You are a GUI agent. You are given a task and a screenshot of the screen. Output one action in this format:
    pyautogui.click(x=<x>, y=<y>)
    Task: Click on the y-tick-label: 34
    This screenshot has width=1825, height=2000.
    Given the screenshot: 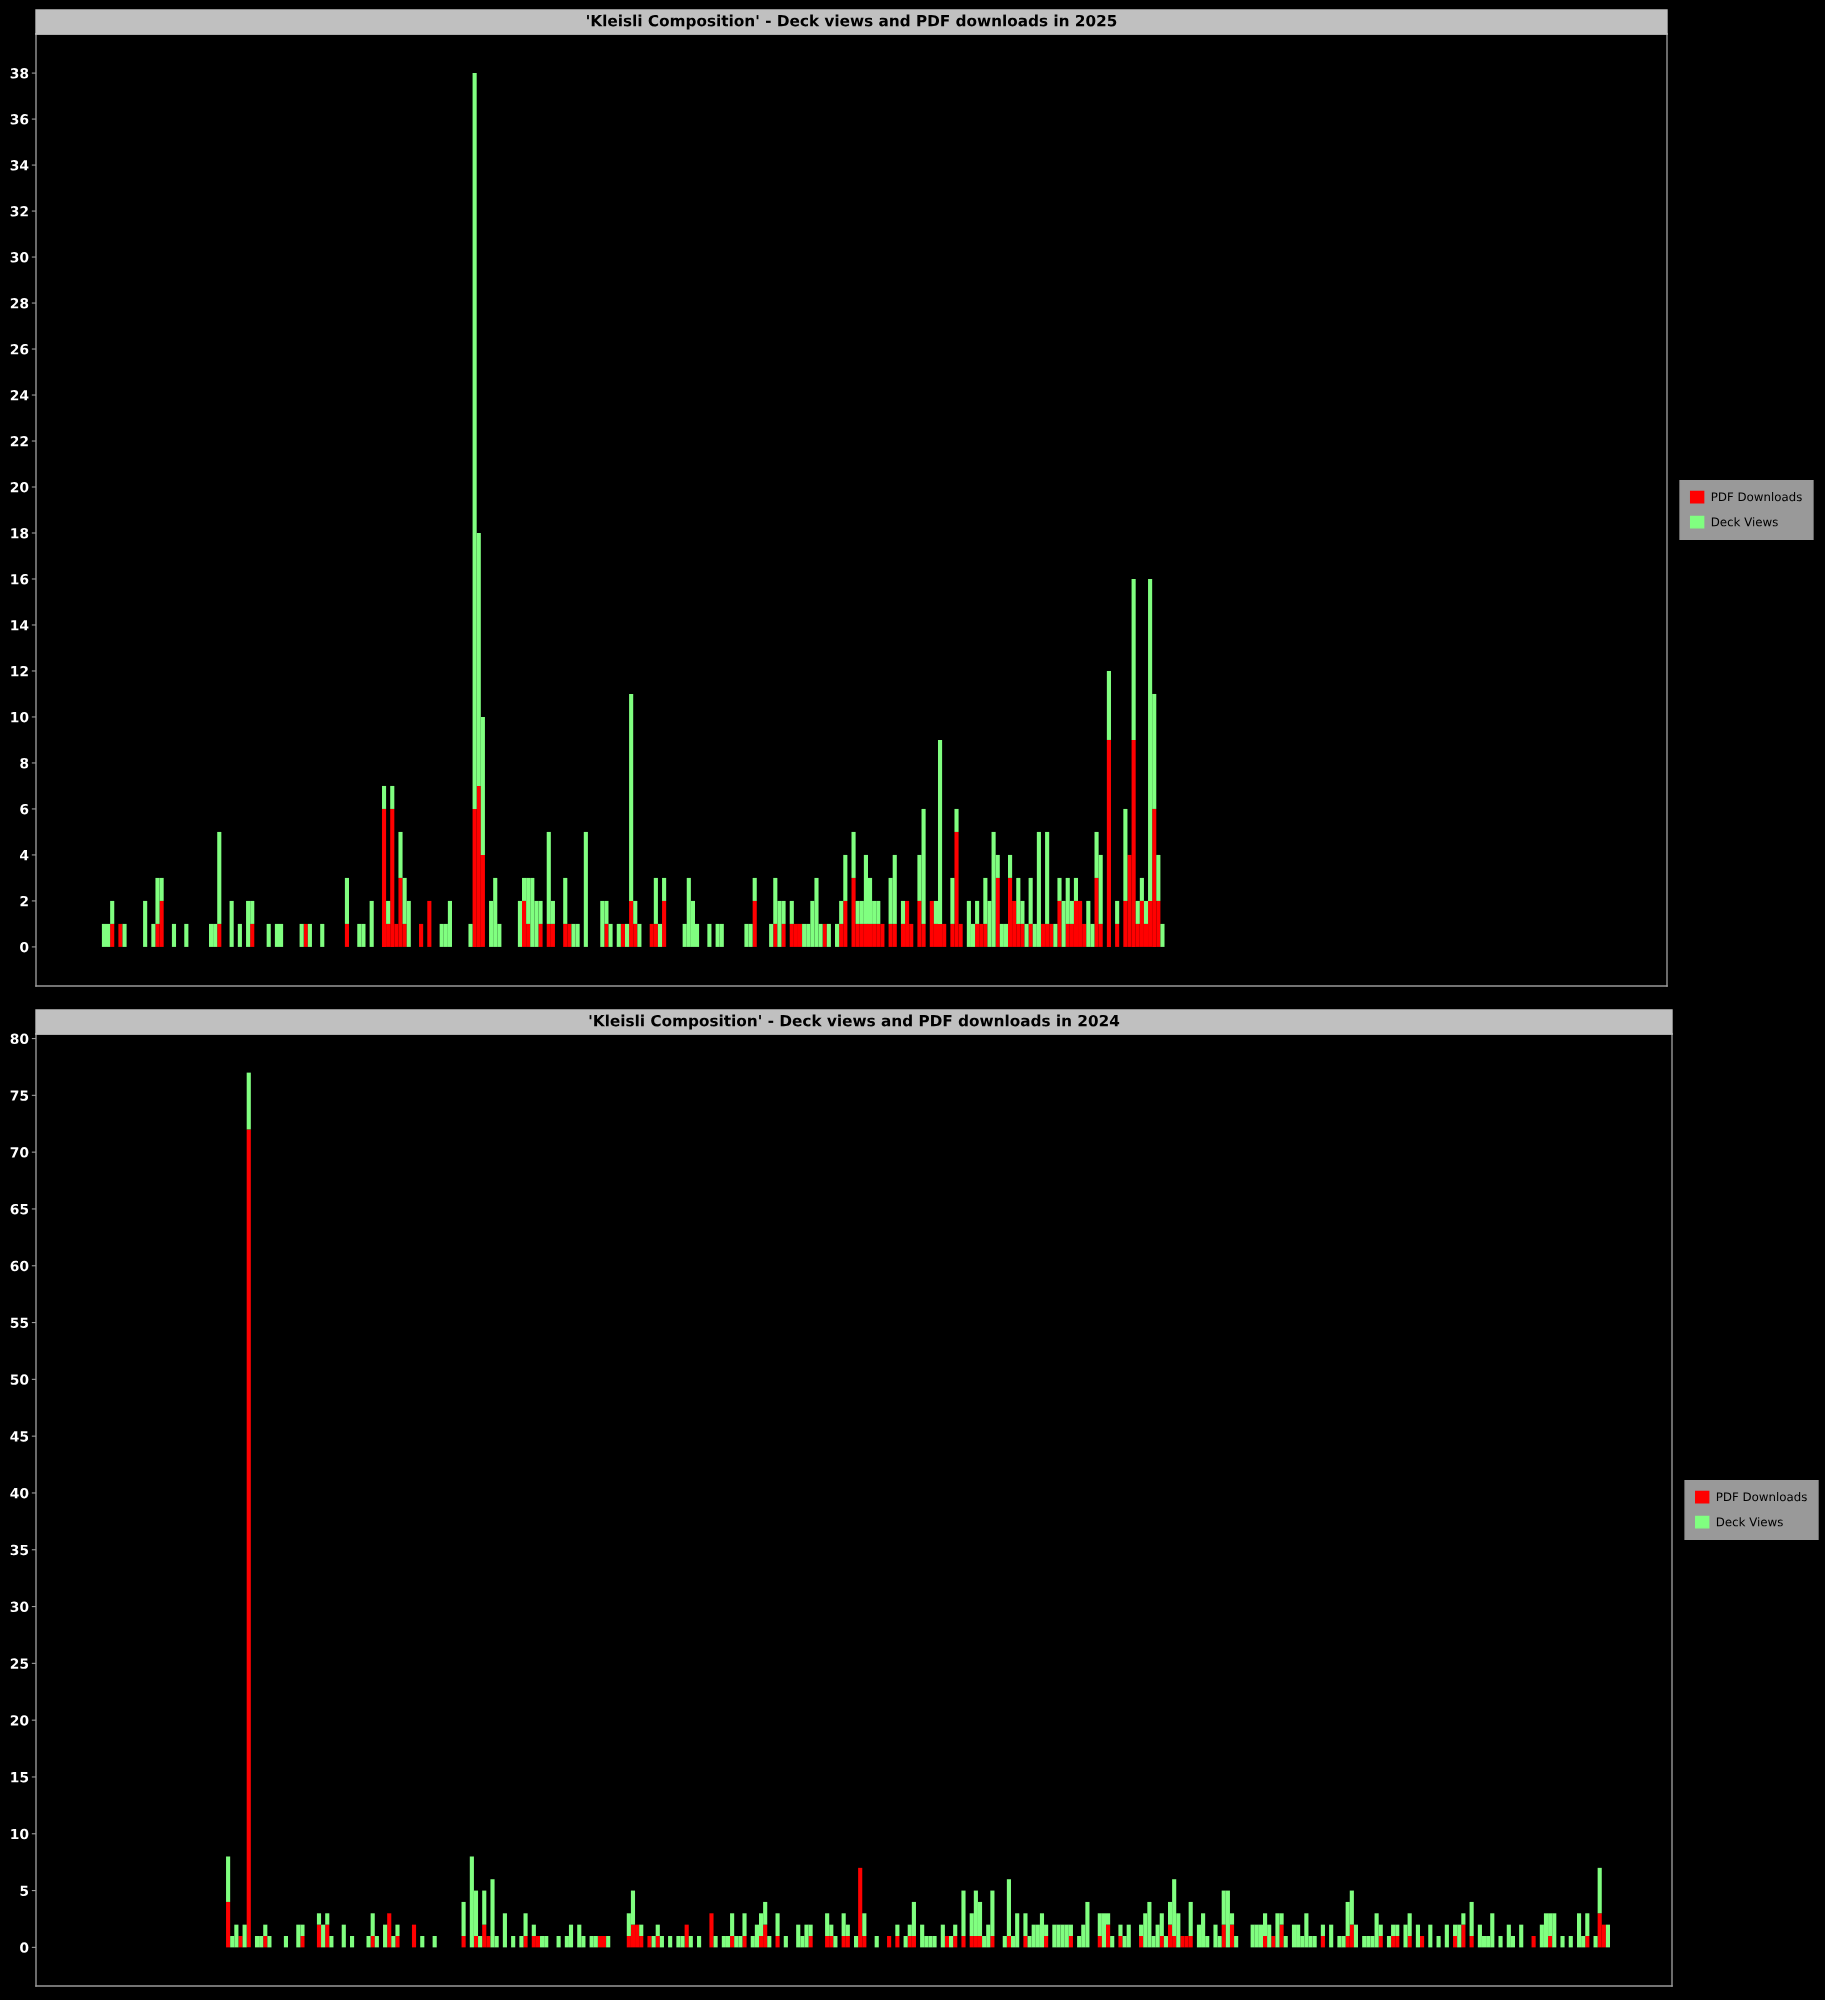 What is the action you would take?
    pyautogui.click(x=19, y=165)
    